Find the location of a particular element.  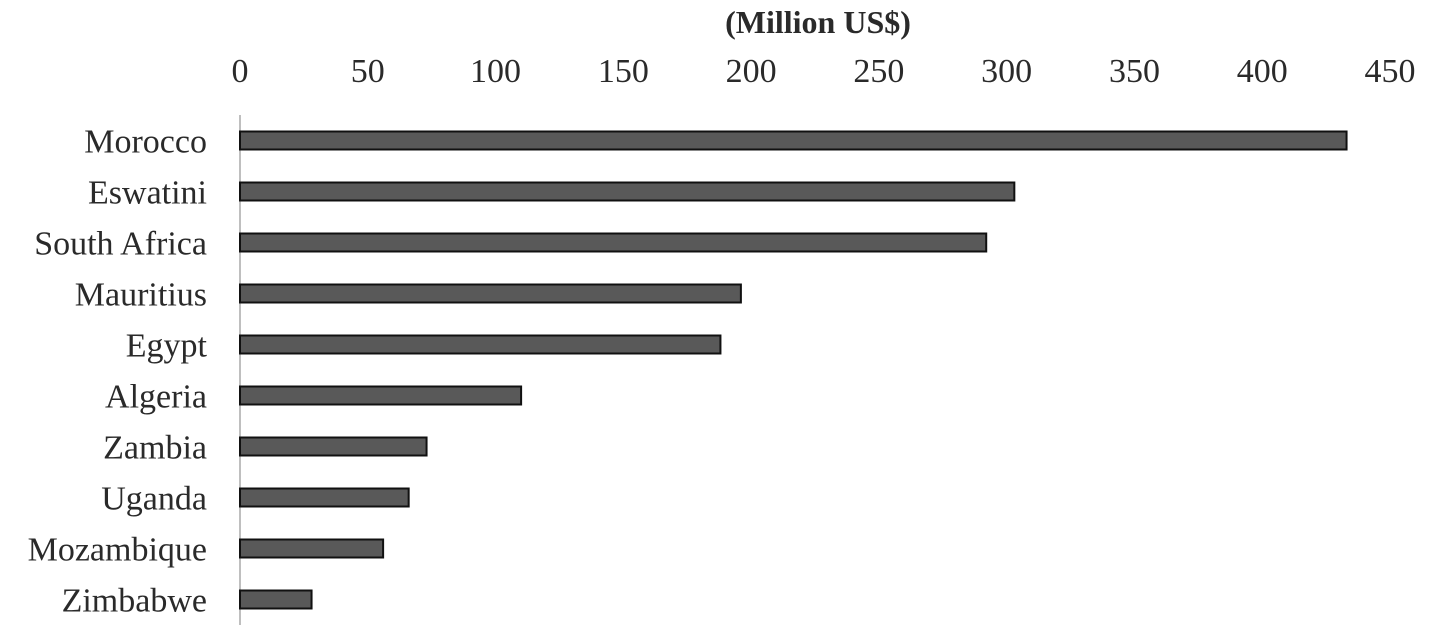

x-axis-ticks: 0 50 100 150 200 250 300 350 400 450 is located at coordinates (824, 71).